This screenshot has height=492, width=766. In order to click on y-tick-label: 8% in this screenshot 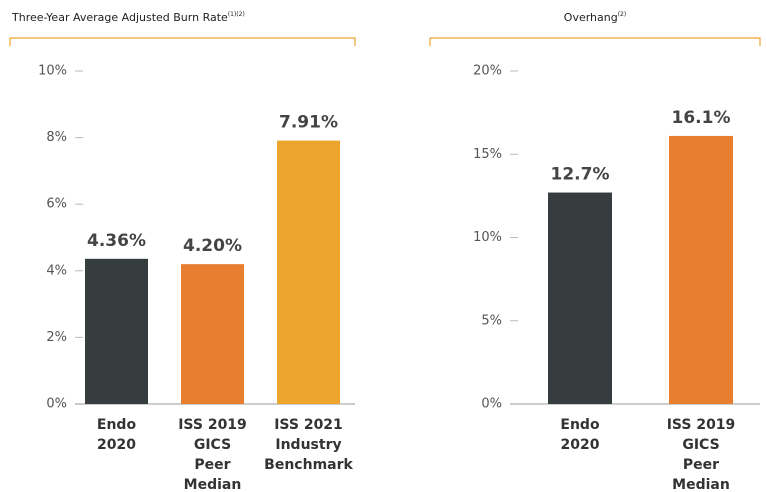, I will do `click(56, 137)`.